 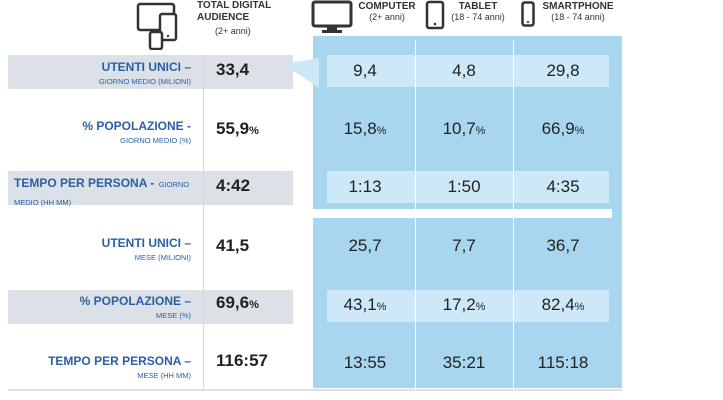 What do you see at coordinates (233, 245) in the screenshot?
I see `total-value: 41,5` at bounding box center [233, 245].